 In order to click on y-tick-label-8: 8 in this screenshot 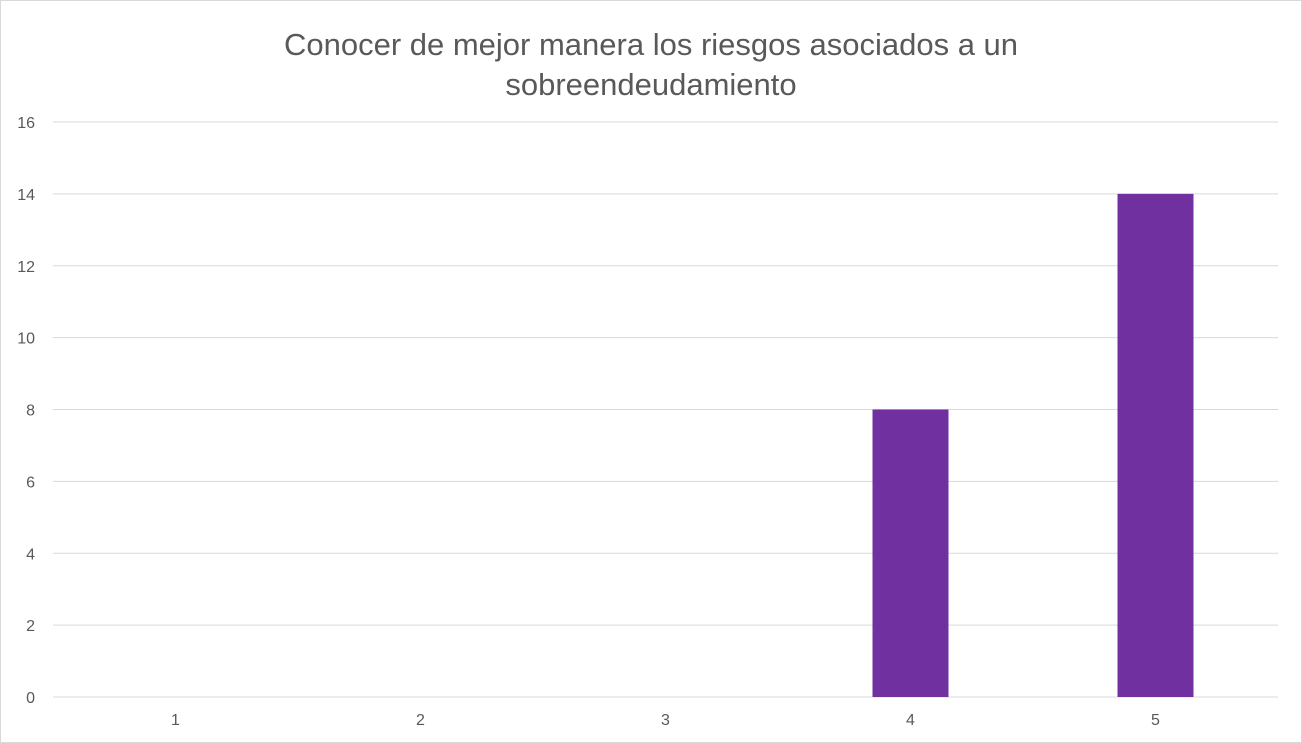, I will do `click(30, 411)`.